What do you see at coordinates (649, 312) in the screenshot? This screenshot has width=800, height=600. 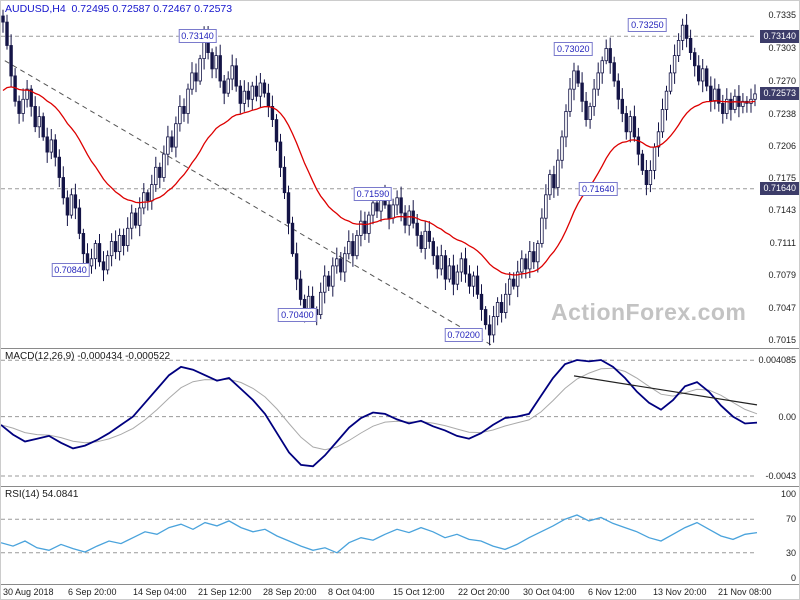 I see `watermark: ActionForex.com` at bounding box center [649, 312].